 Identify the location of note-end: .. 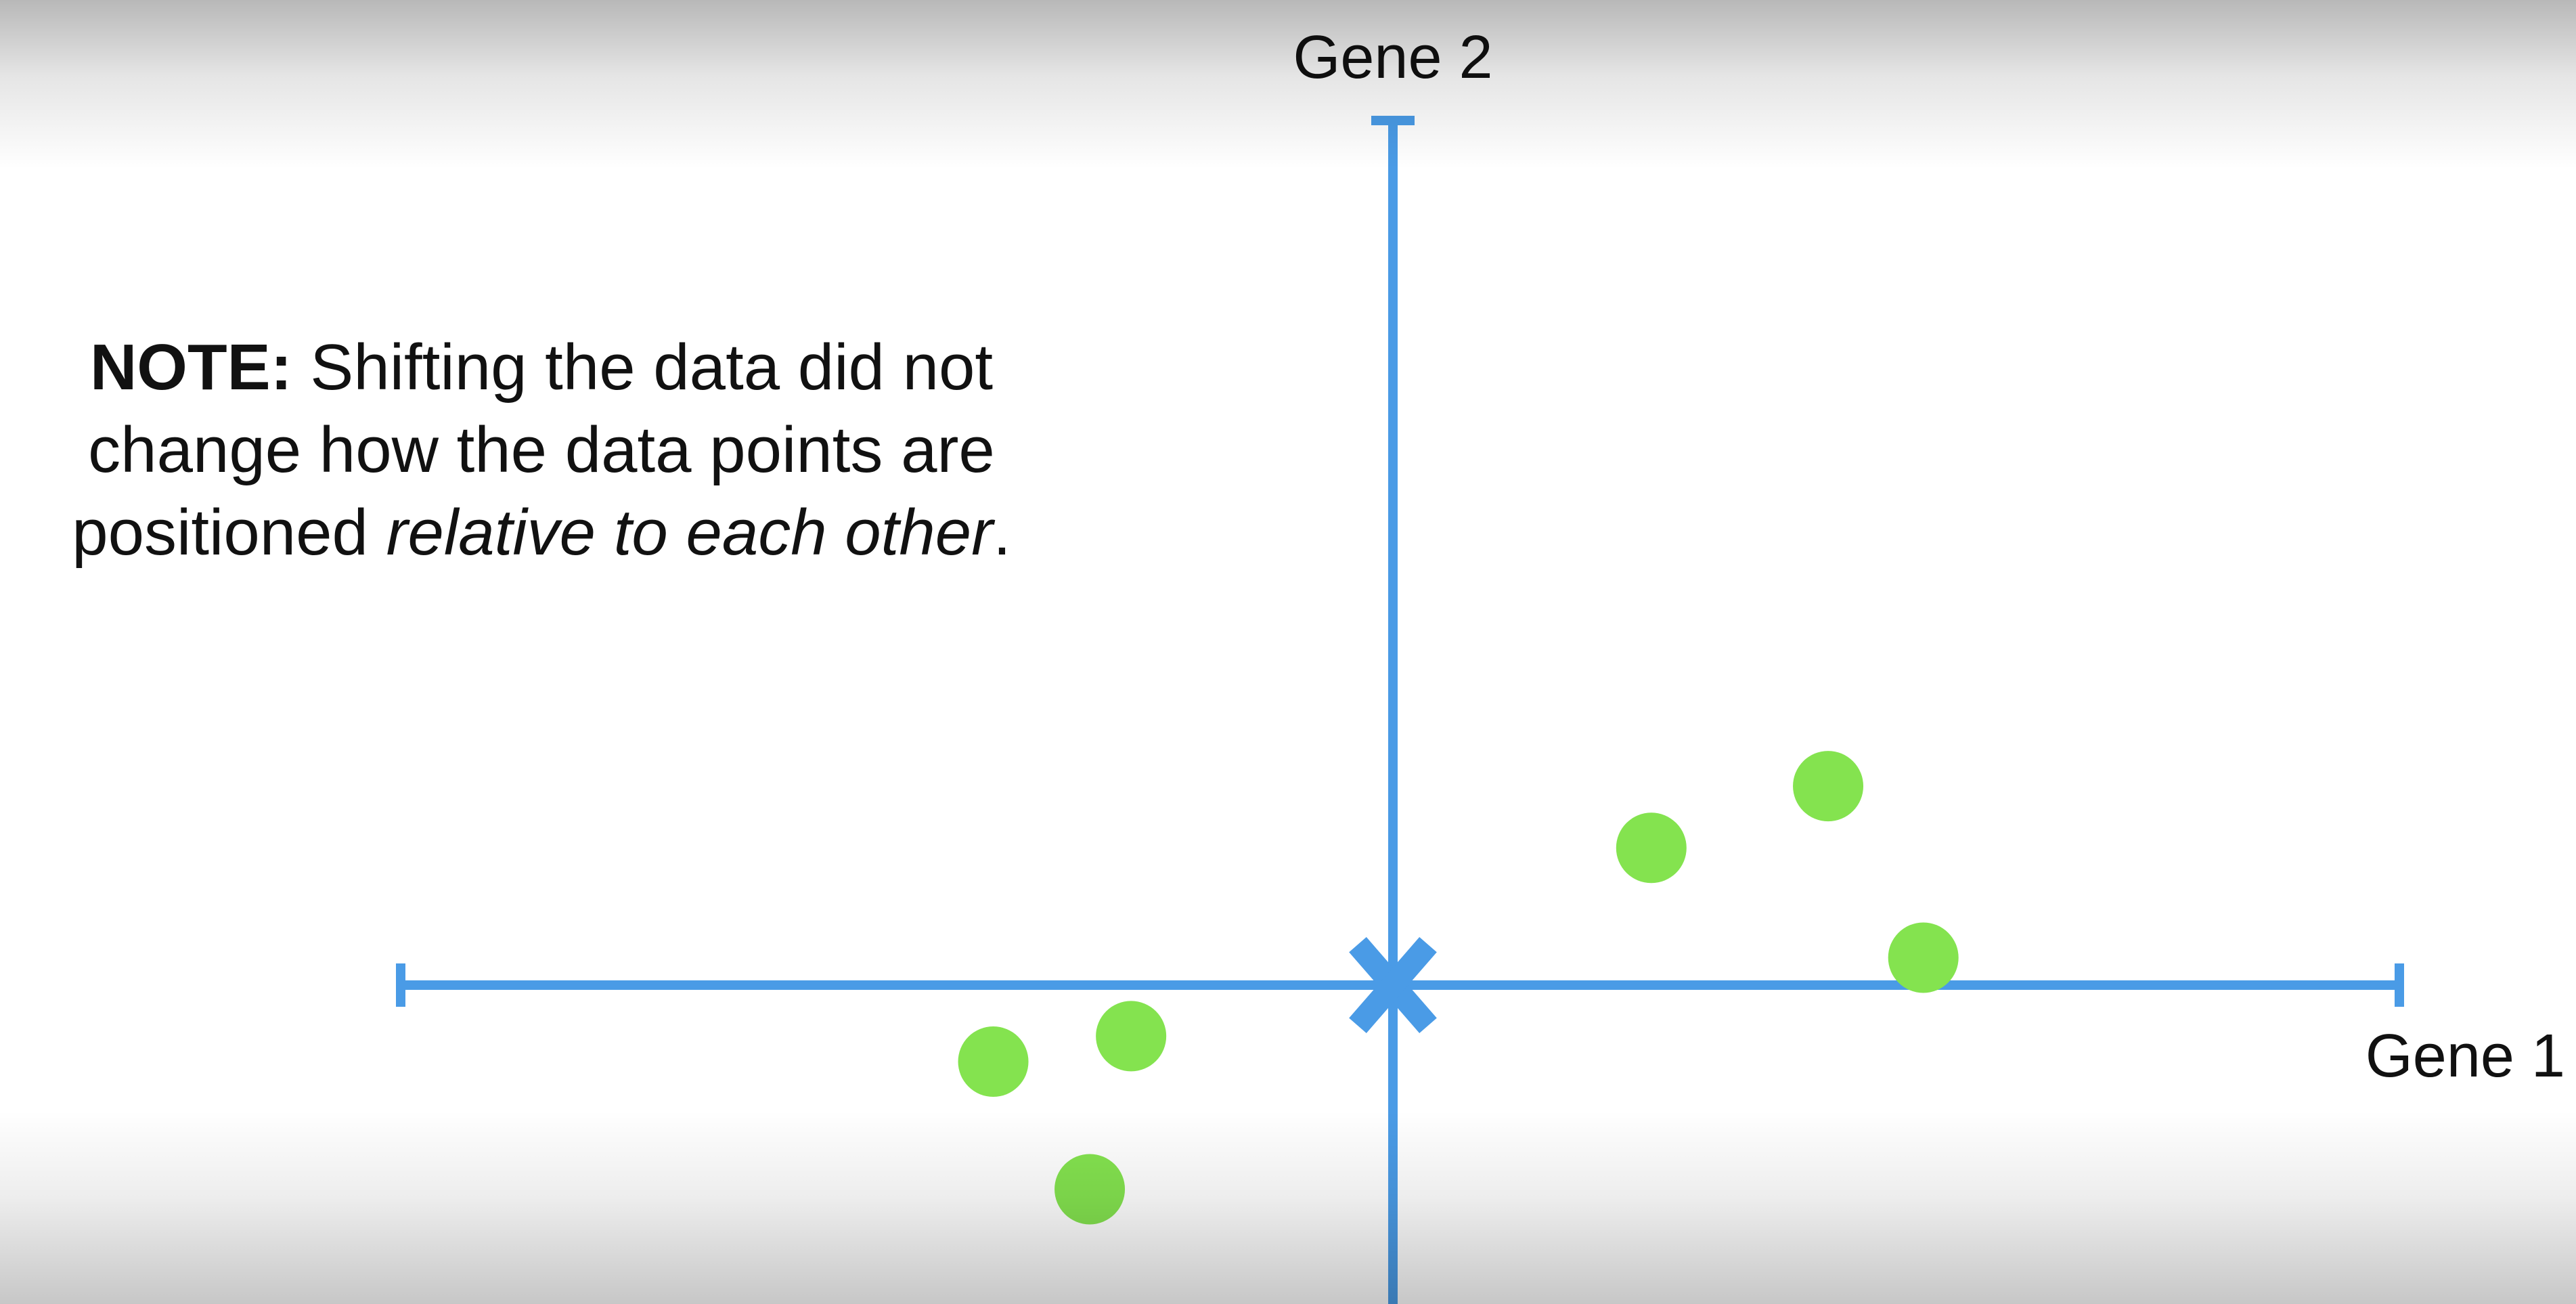
(1002, 532).